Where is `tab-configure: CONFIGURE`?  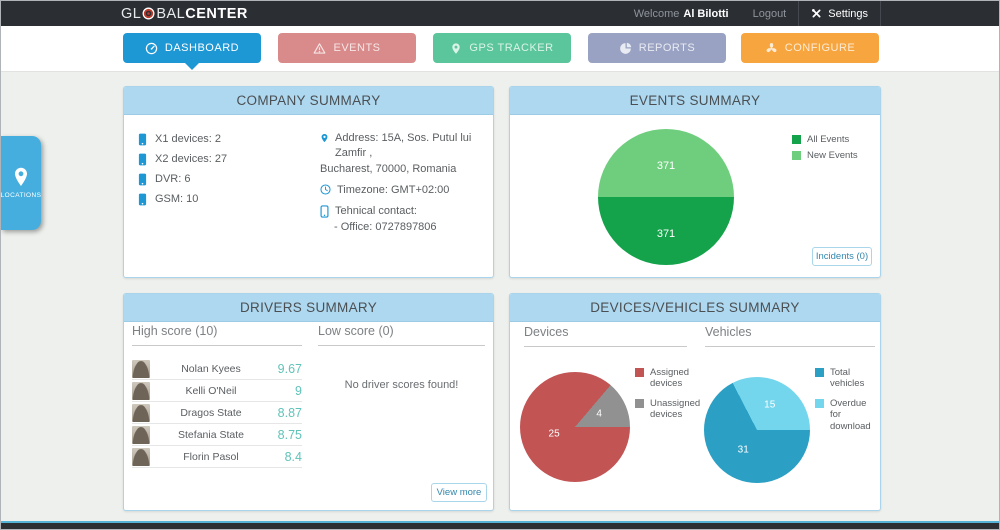 tab-configure: CONFIGURE is located at coordinates (810, 48).